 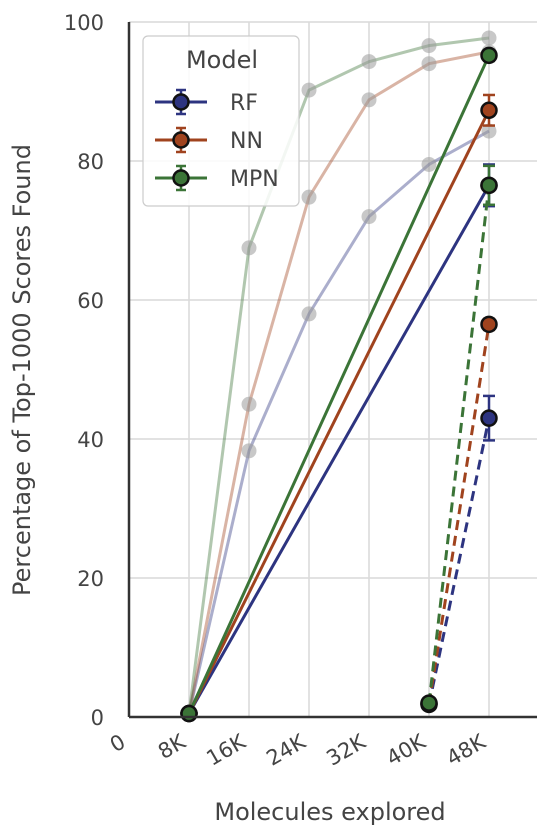 What do you see at coordinates (181, 178) in the screenshot?
I see `legend-marker-mpn` at bounding box center [181, 178].